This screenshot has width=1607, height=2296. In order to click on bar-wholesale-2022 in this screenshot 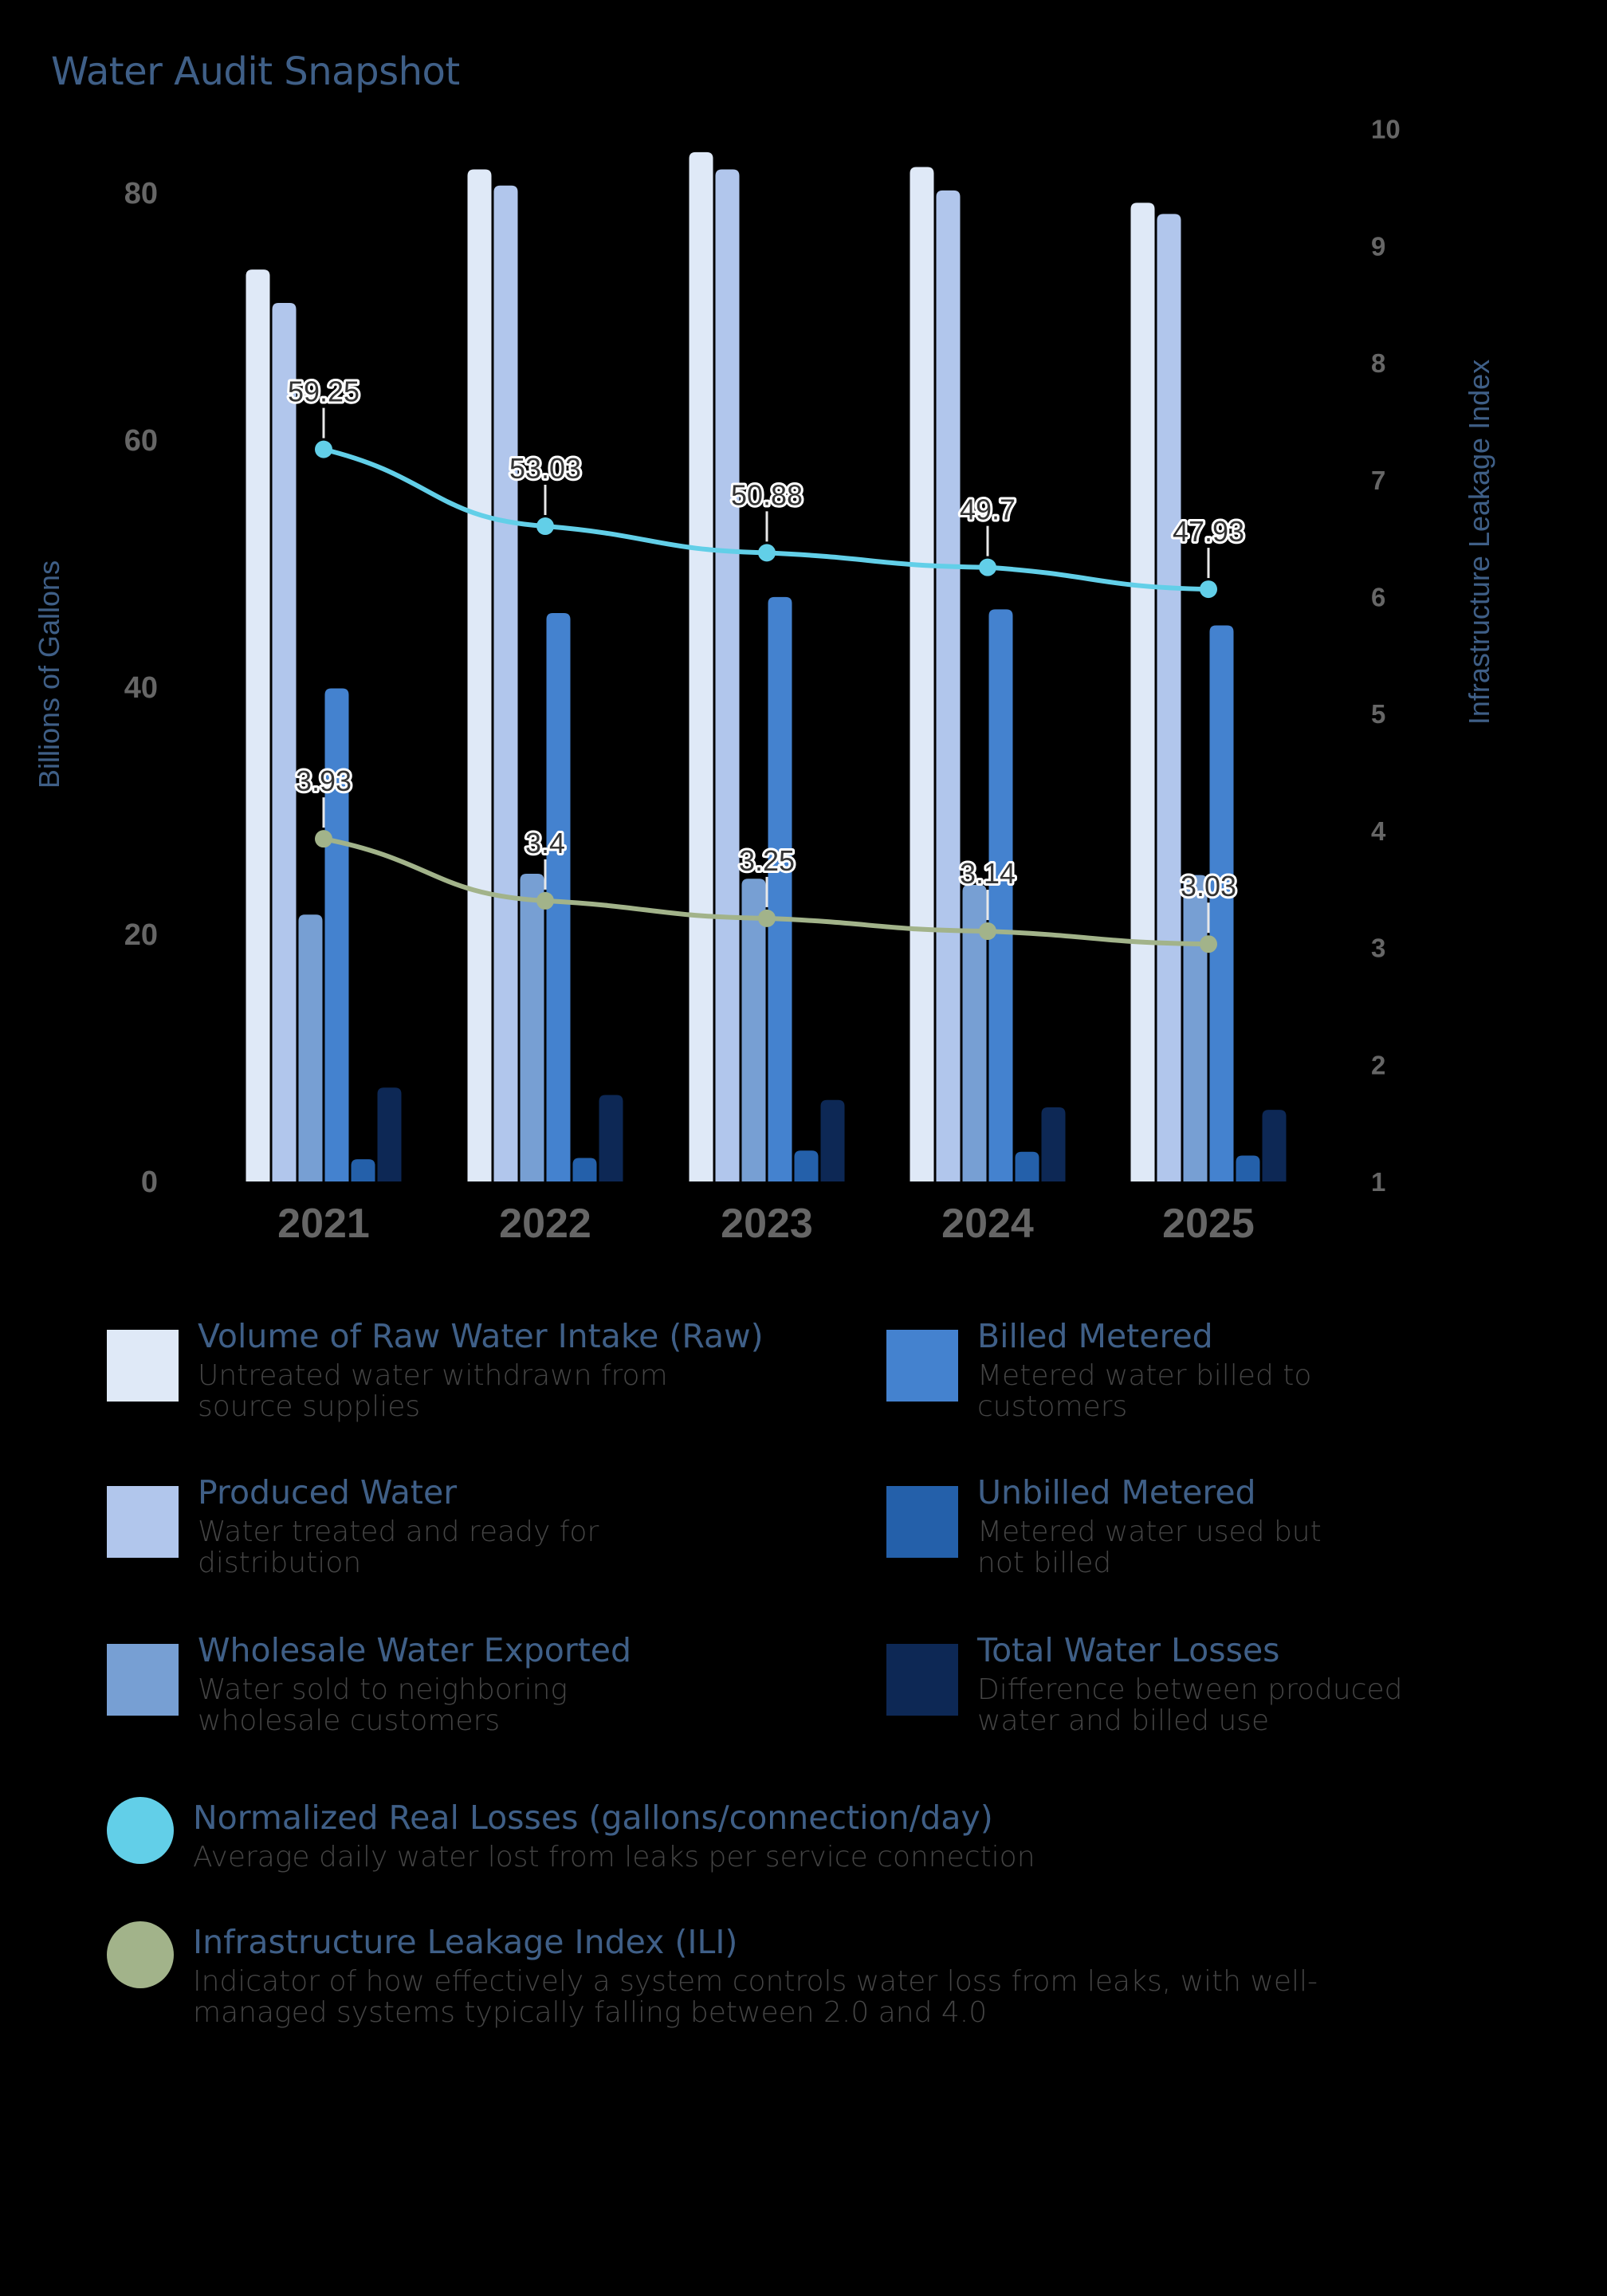, I will do `click(532, 1027)`.